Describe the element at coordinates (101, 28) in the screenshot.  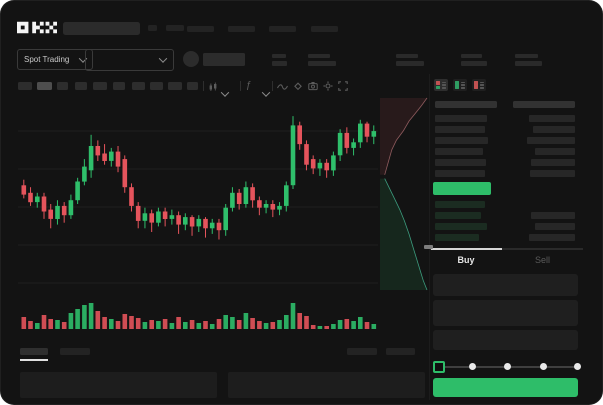
I see `search-input` at that location.